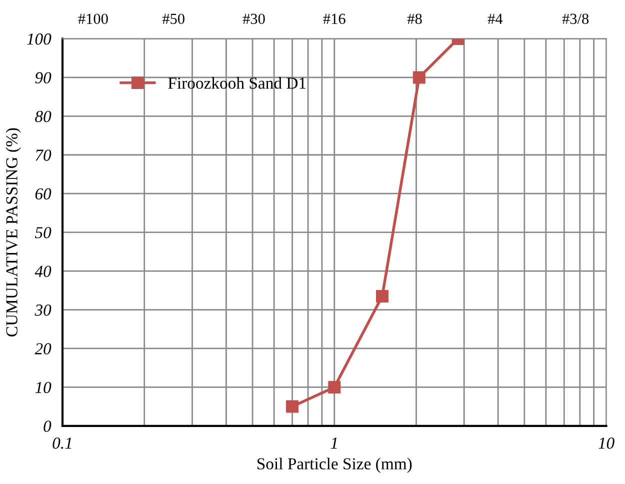 The width and height of the screenshot is (625, 484). What do you see at coordinates (43, 271) in the screenshot?
I see `y-tick-label: 40` at bounding box center [43, 271].